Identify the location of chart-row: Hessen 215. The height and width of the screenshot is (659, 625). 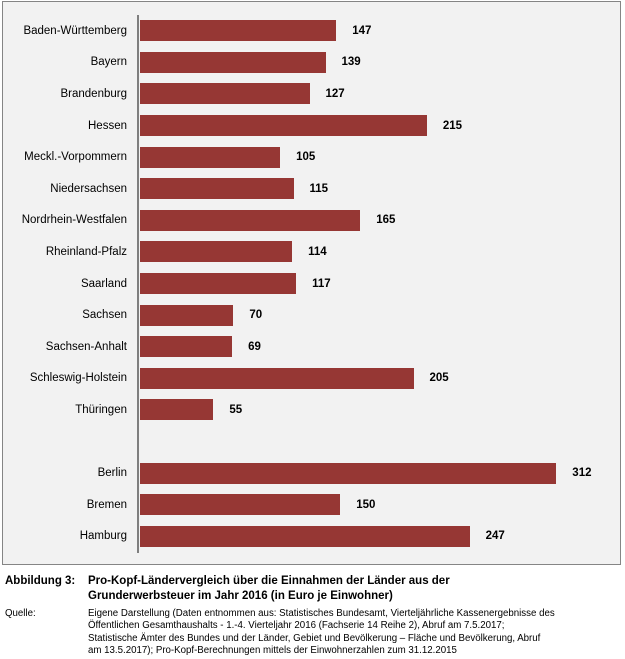
(311, 126).